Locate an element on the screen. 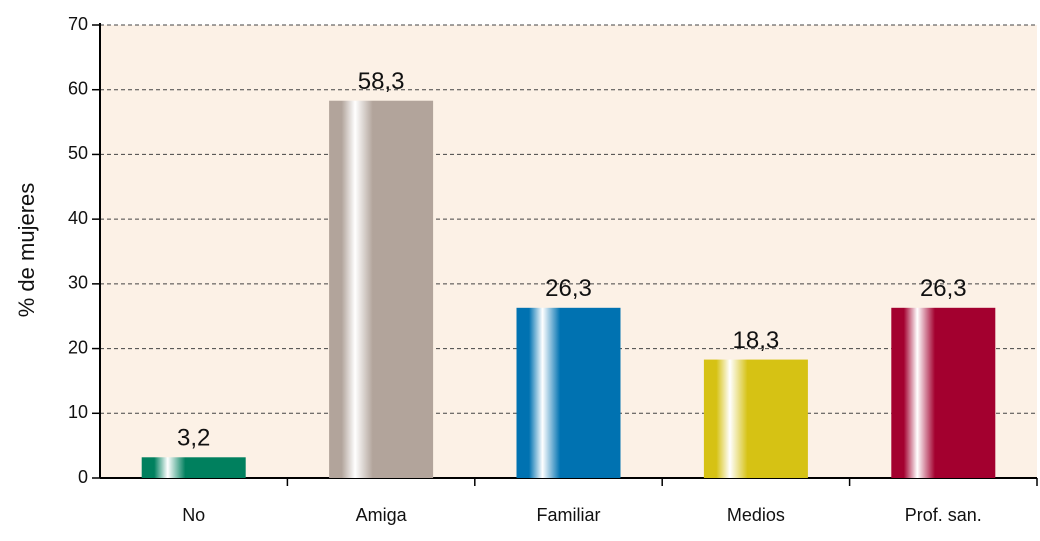 Image resolution: width=1040 pixels, height=541 pixels. x-tick-label: Prof. san. is located at coordinates (943, 515).